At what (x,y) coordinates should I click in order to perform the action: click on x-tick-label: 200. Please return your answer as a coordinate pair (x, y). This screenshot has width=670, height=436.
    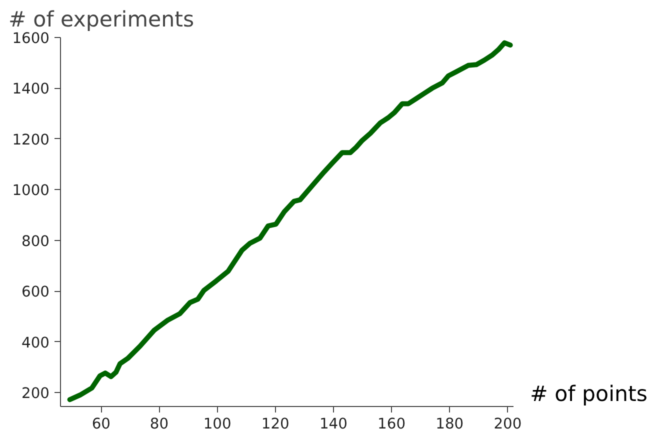
    Looking at the image, I should click on (508, 424).